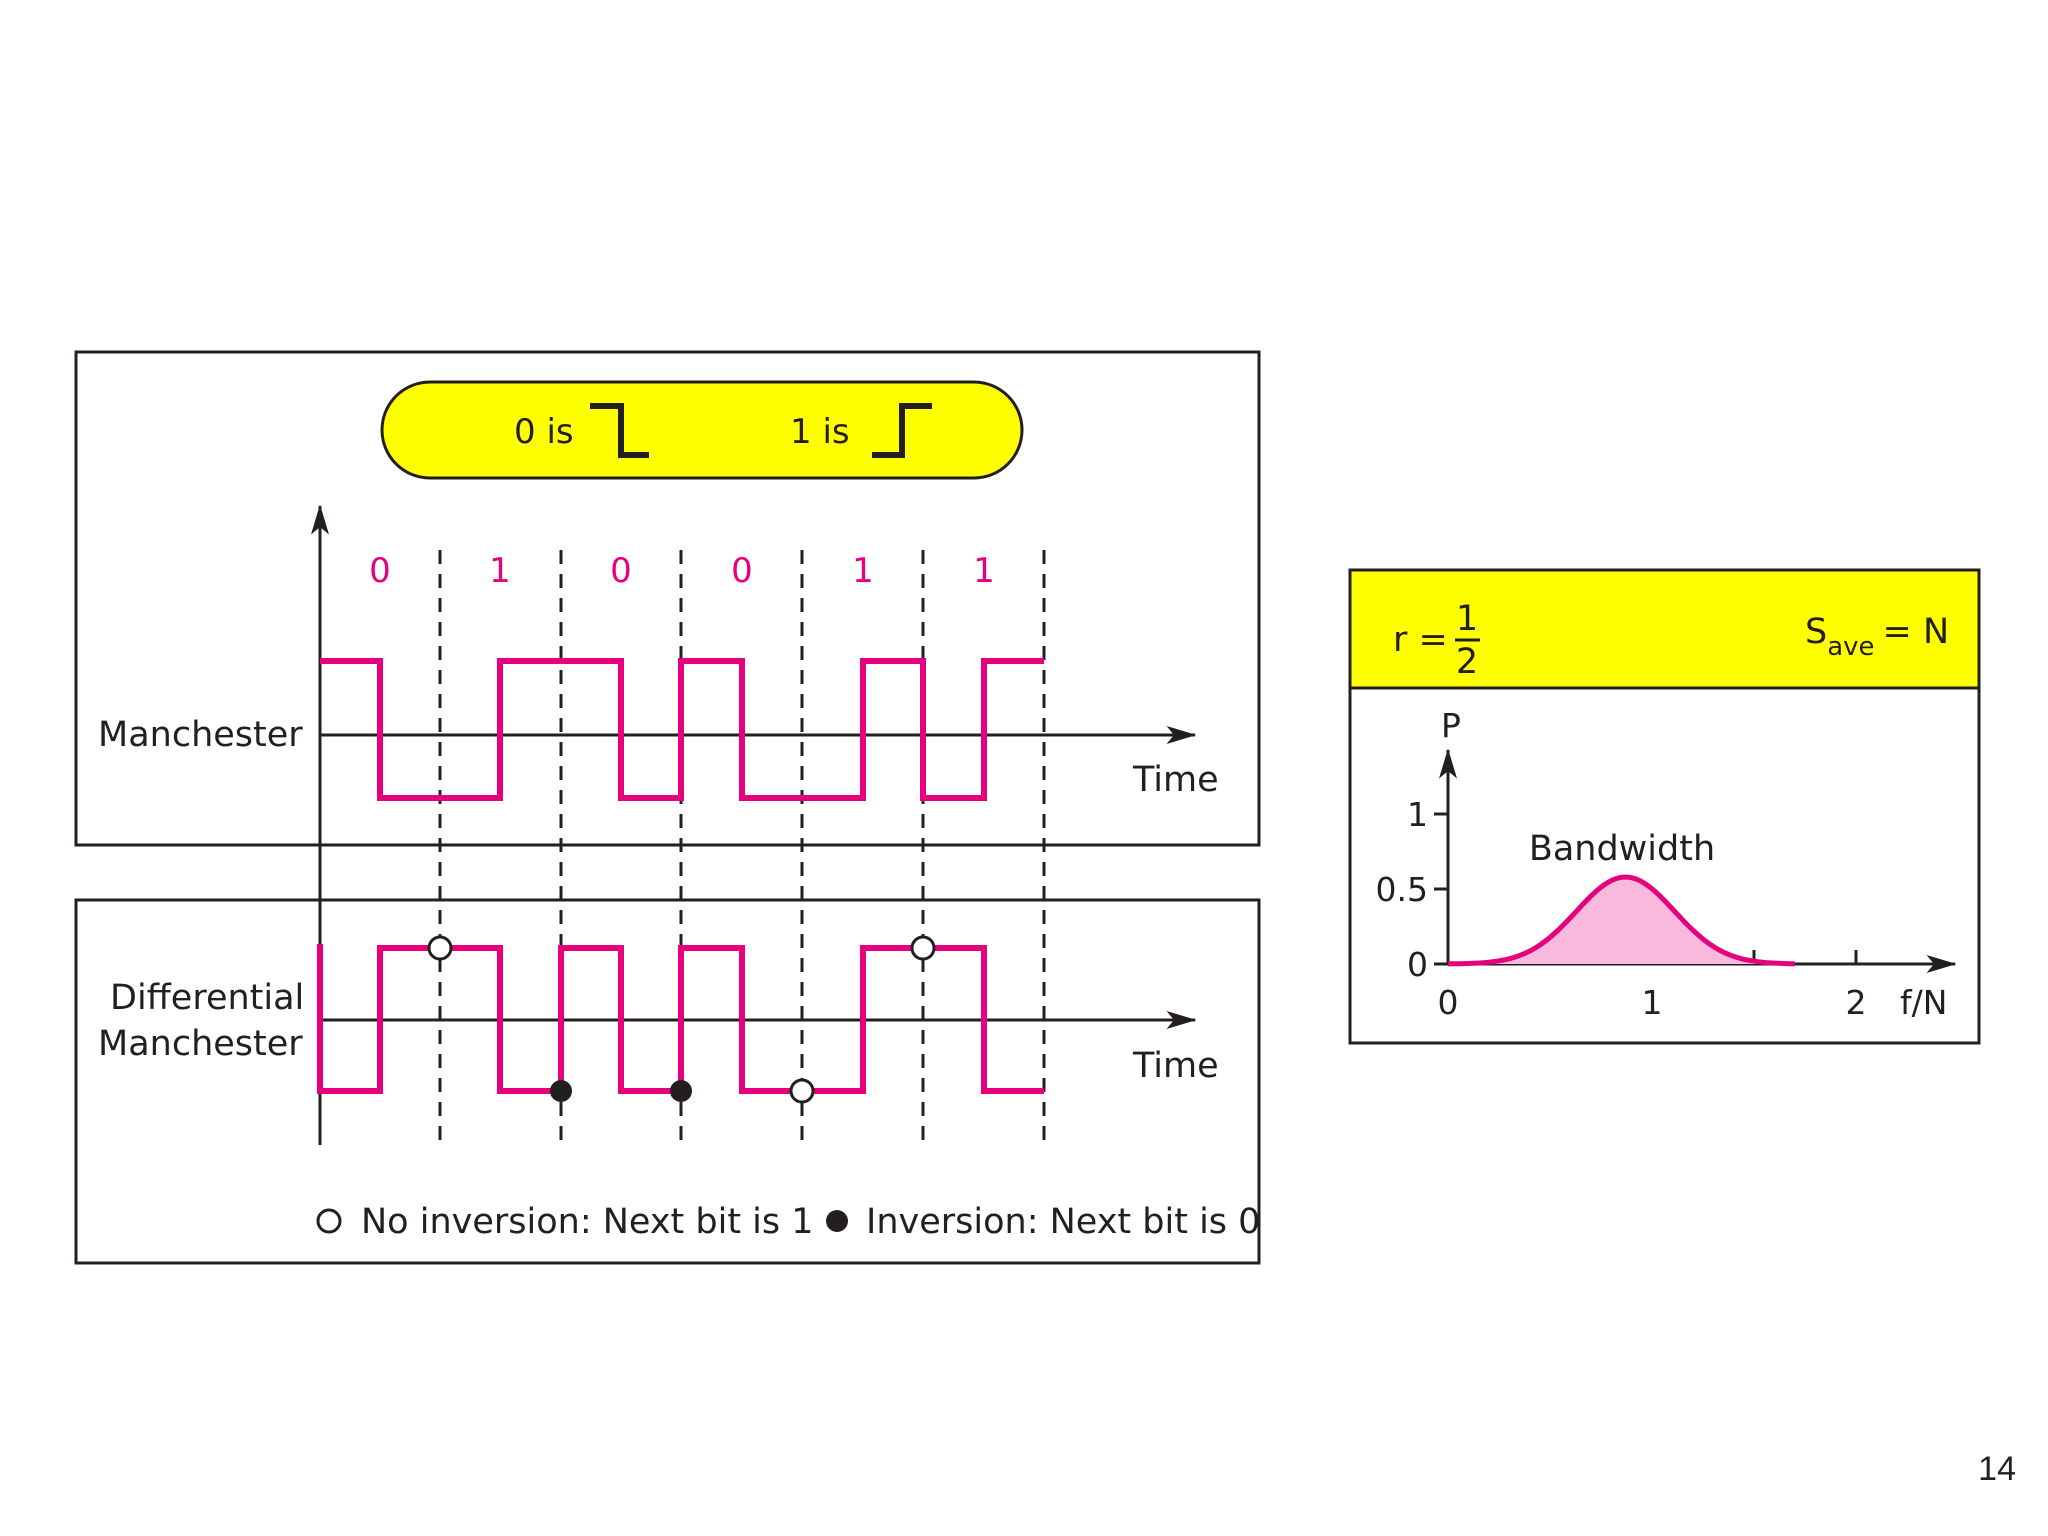 The image size is (2048, 1536). I want to click on manchester-label: Manchester, so click(200, 735).